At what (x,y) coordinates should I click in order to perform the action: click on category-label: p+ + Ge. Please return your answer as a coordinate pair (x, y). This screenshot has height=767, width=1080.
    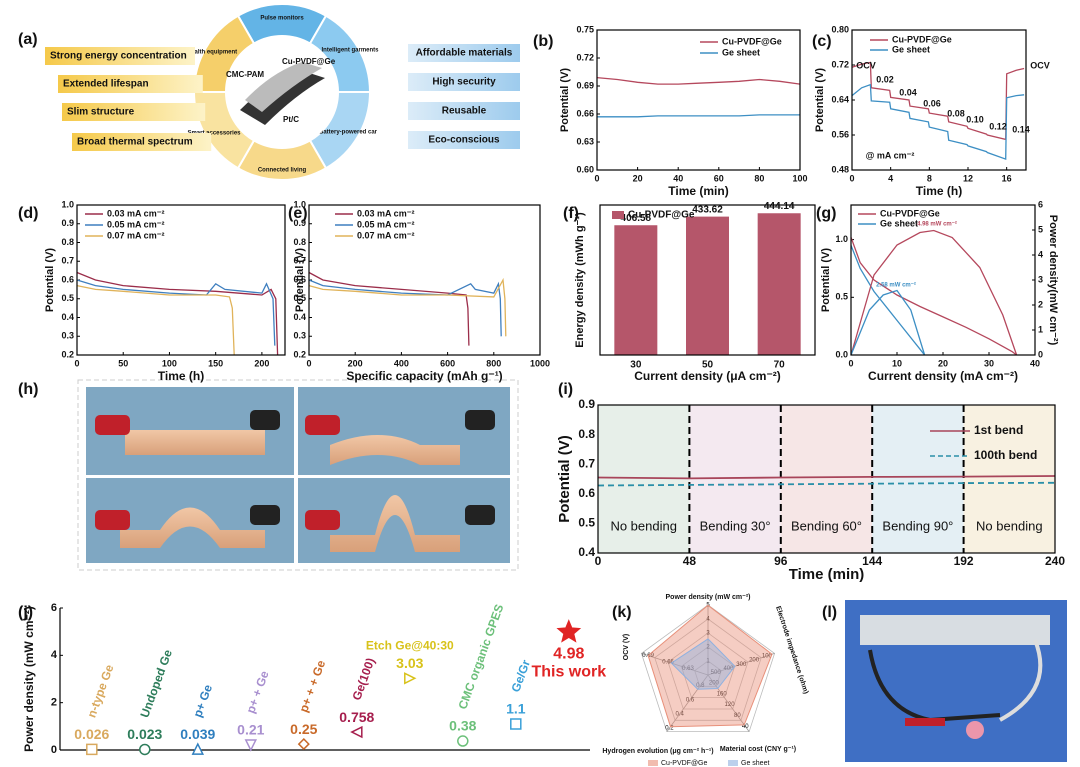
    Looking at the image, I should click on (257, 692).